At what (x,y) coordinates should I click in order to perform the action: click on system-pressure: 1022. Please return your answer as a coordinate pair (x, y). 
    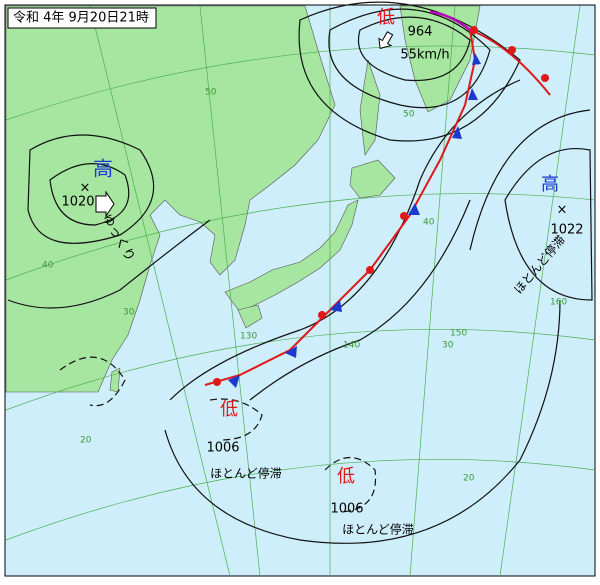
    Looking at the image, I should click on (566, 230).